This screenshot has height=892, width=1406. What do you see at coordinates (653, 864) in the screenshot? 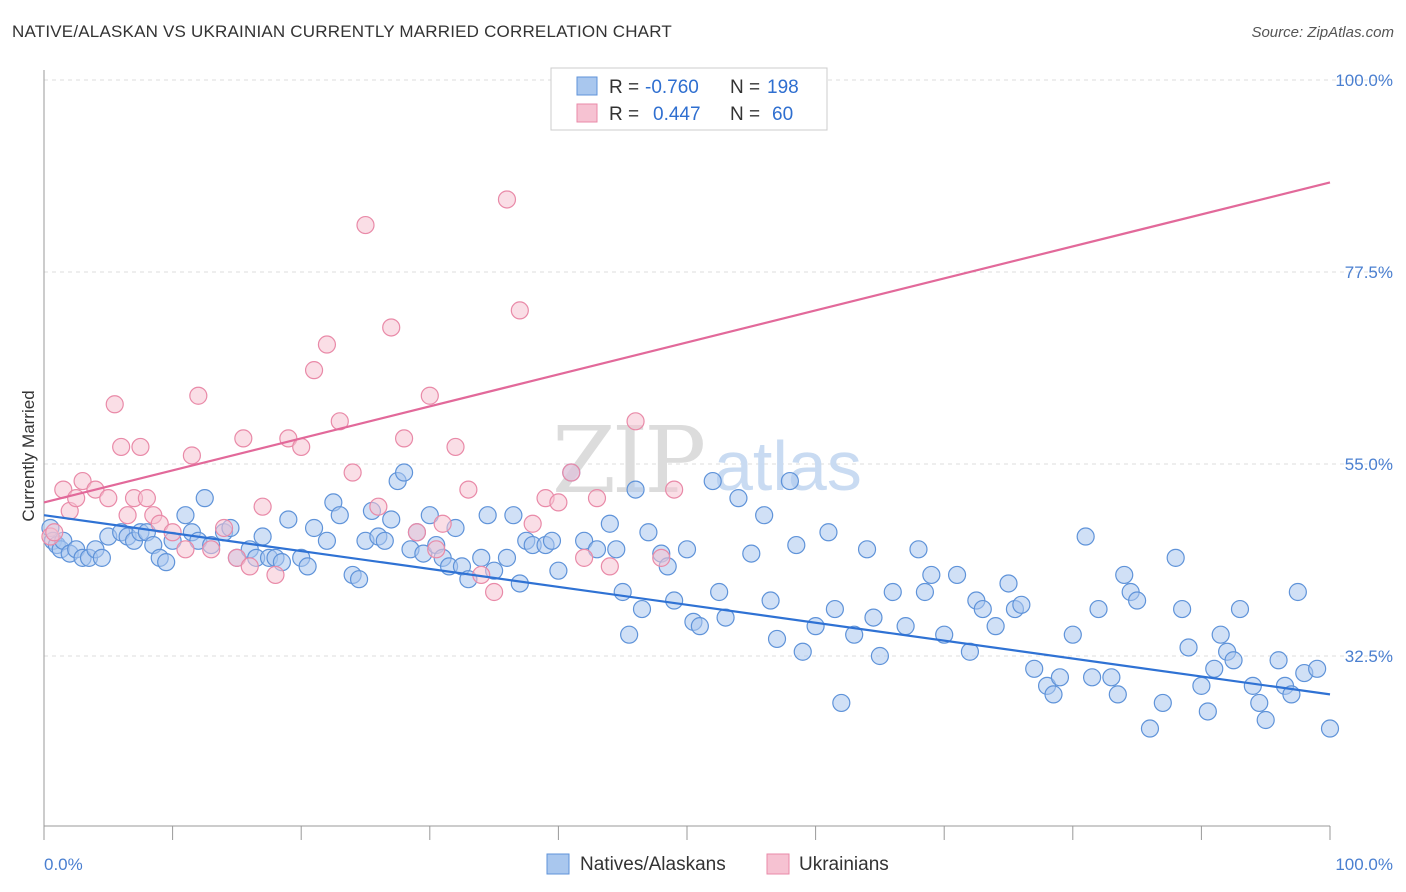
I see `bottom-legend-natives: Natives/Alaskans` at bounding box center [653, 864].